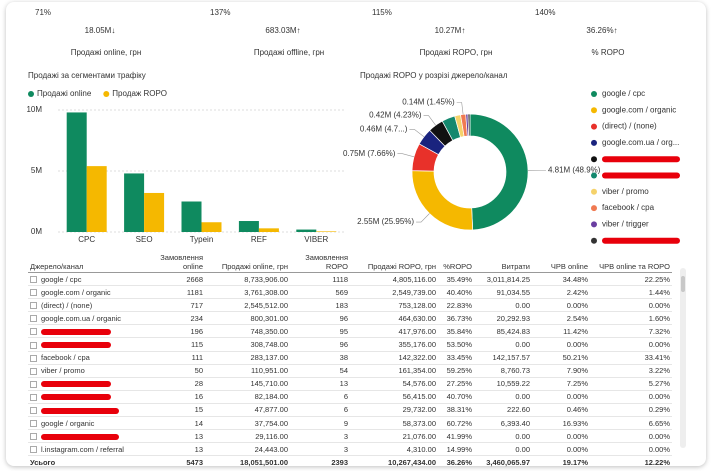  What do you see at coordinates (456, 292) in the screenshot?
I see `table-cell: 40.40%` at bounding box center [456, 292].